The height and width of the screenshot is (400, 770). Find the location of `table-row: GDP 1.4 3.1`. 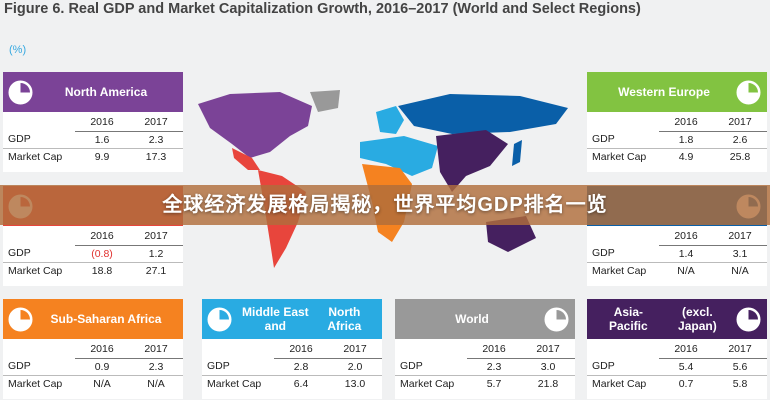

table-row: GDP 1.4 3.1 is located at coordinates (677, 254).